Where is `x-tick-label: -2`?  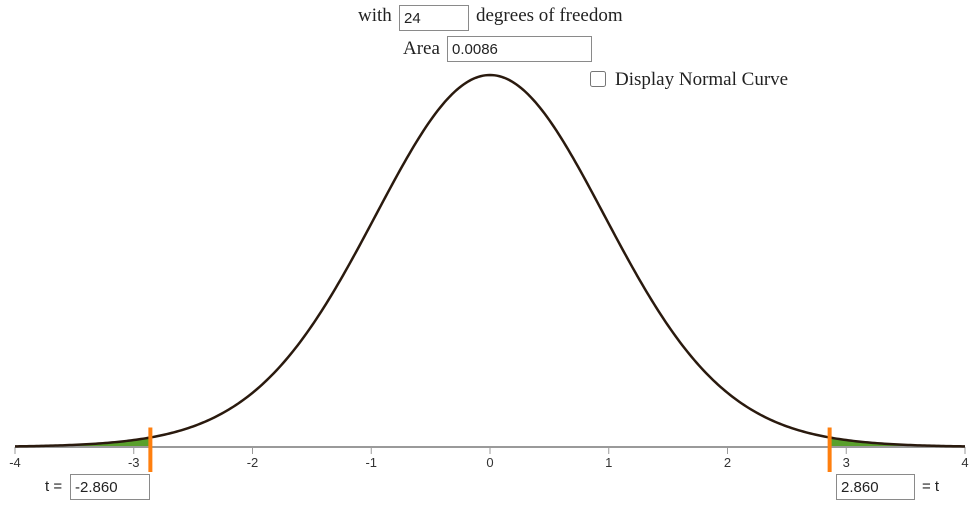 x-tick-label: -2 is located at coordinates (253, 462).